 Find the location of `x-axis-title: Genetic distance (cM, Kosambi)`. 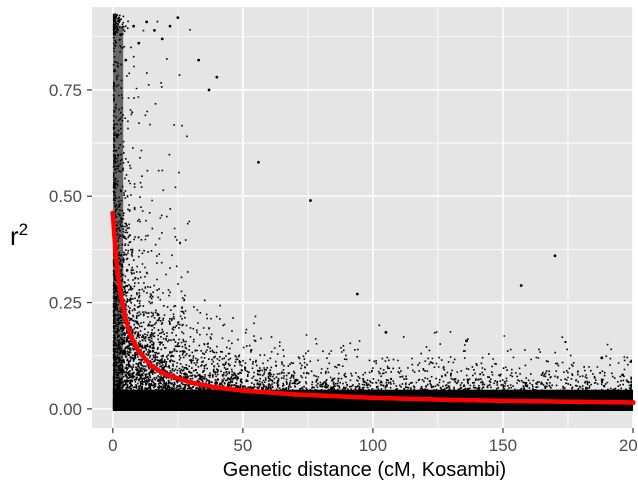

x-axis-title: Genetic distance (cM, Kosambi) is located at coordinates (364, 470).